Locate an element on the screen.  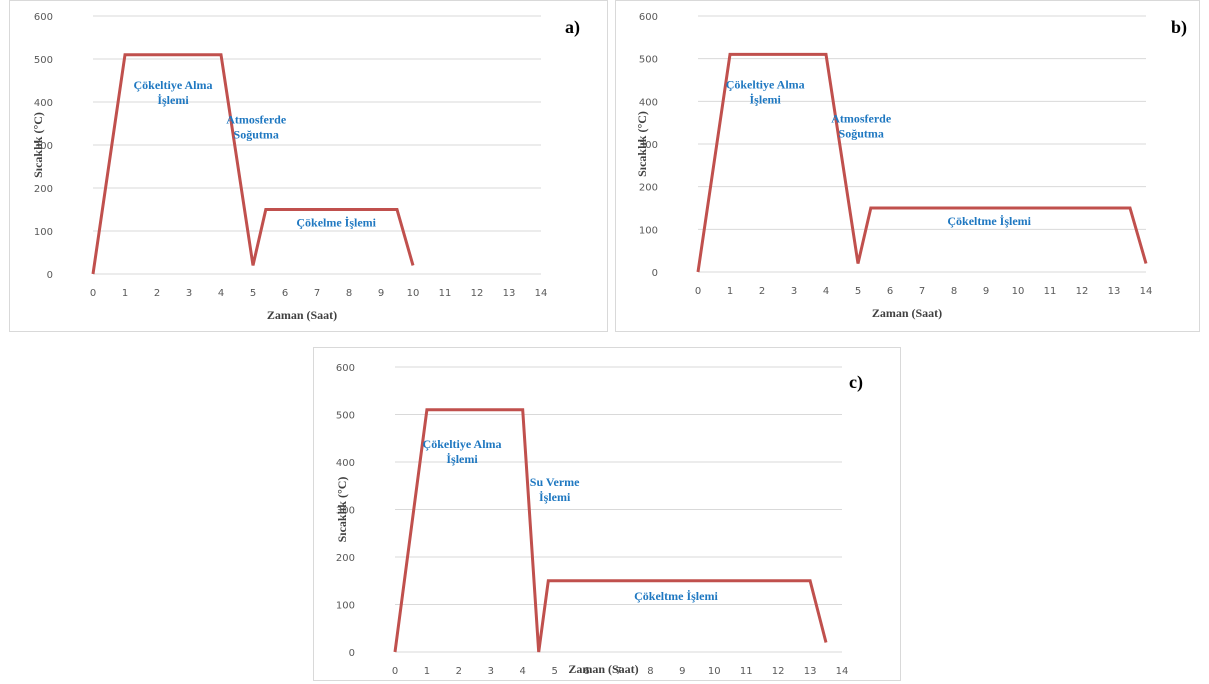
annotation-line: Su Verme is located at coordinates (555, 482).